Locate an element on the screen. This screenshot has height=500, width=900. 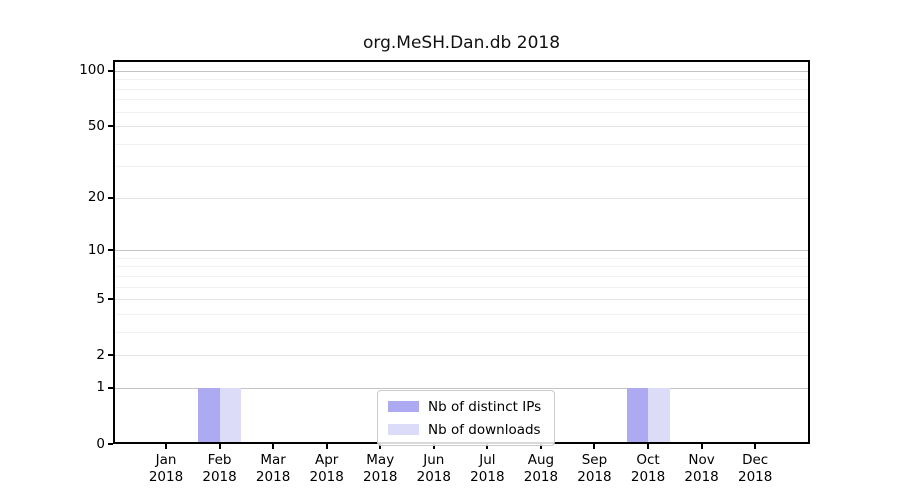
x-axis-tick-label: Nov 2018 is located at coordinates (701, 468).